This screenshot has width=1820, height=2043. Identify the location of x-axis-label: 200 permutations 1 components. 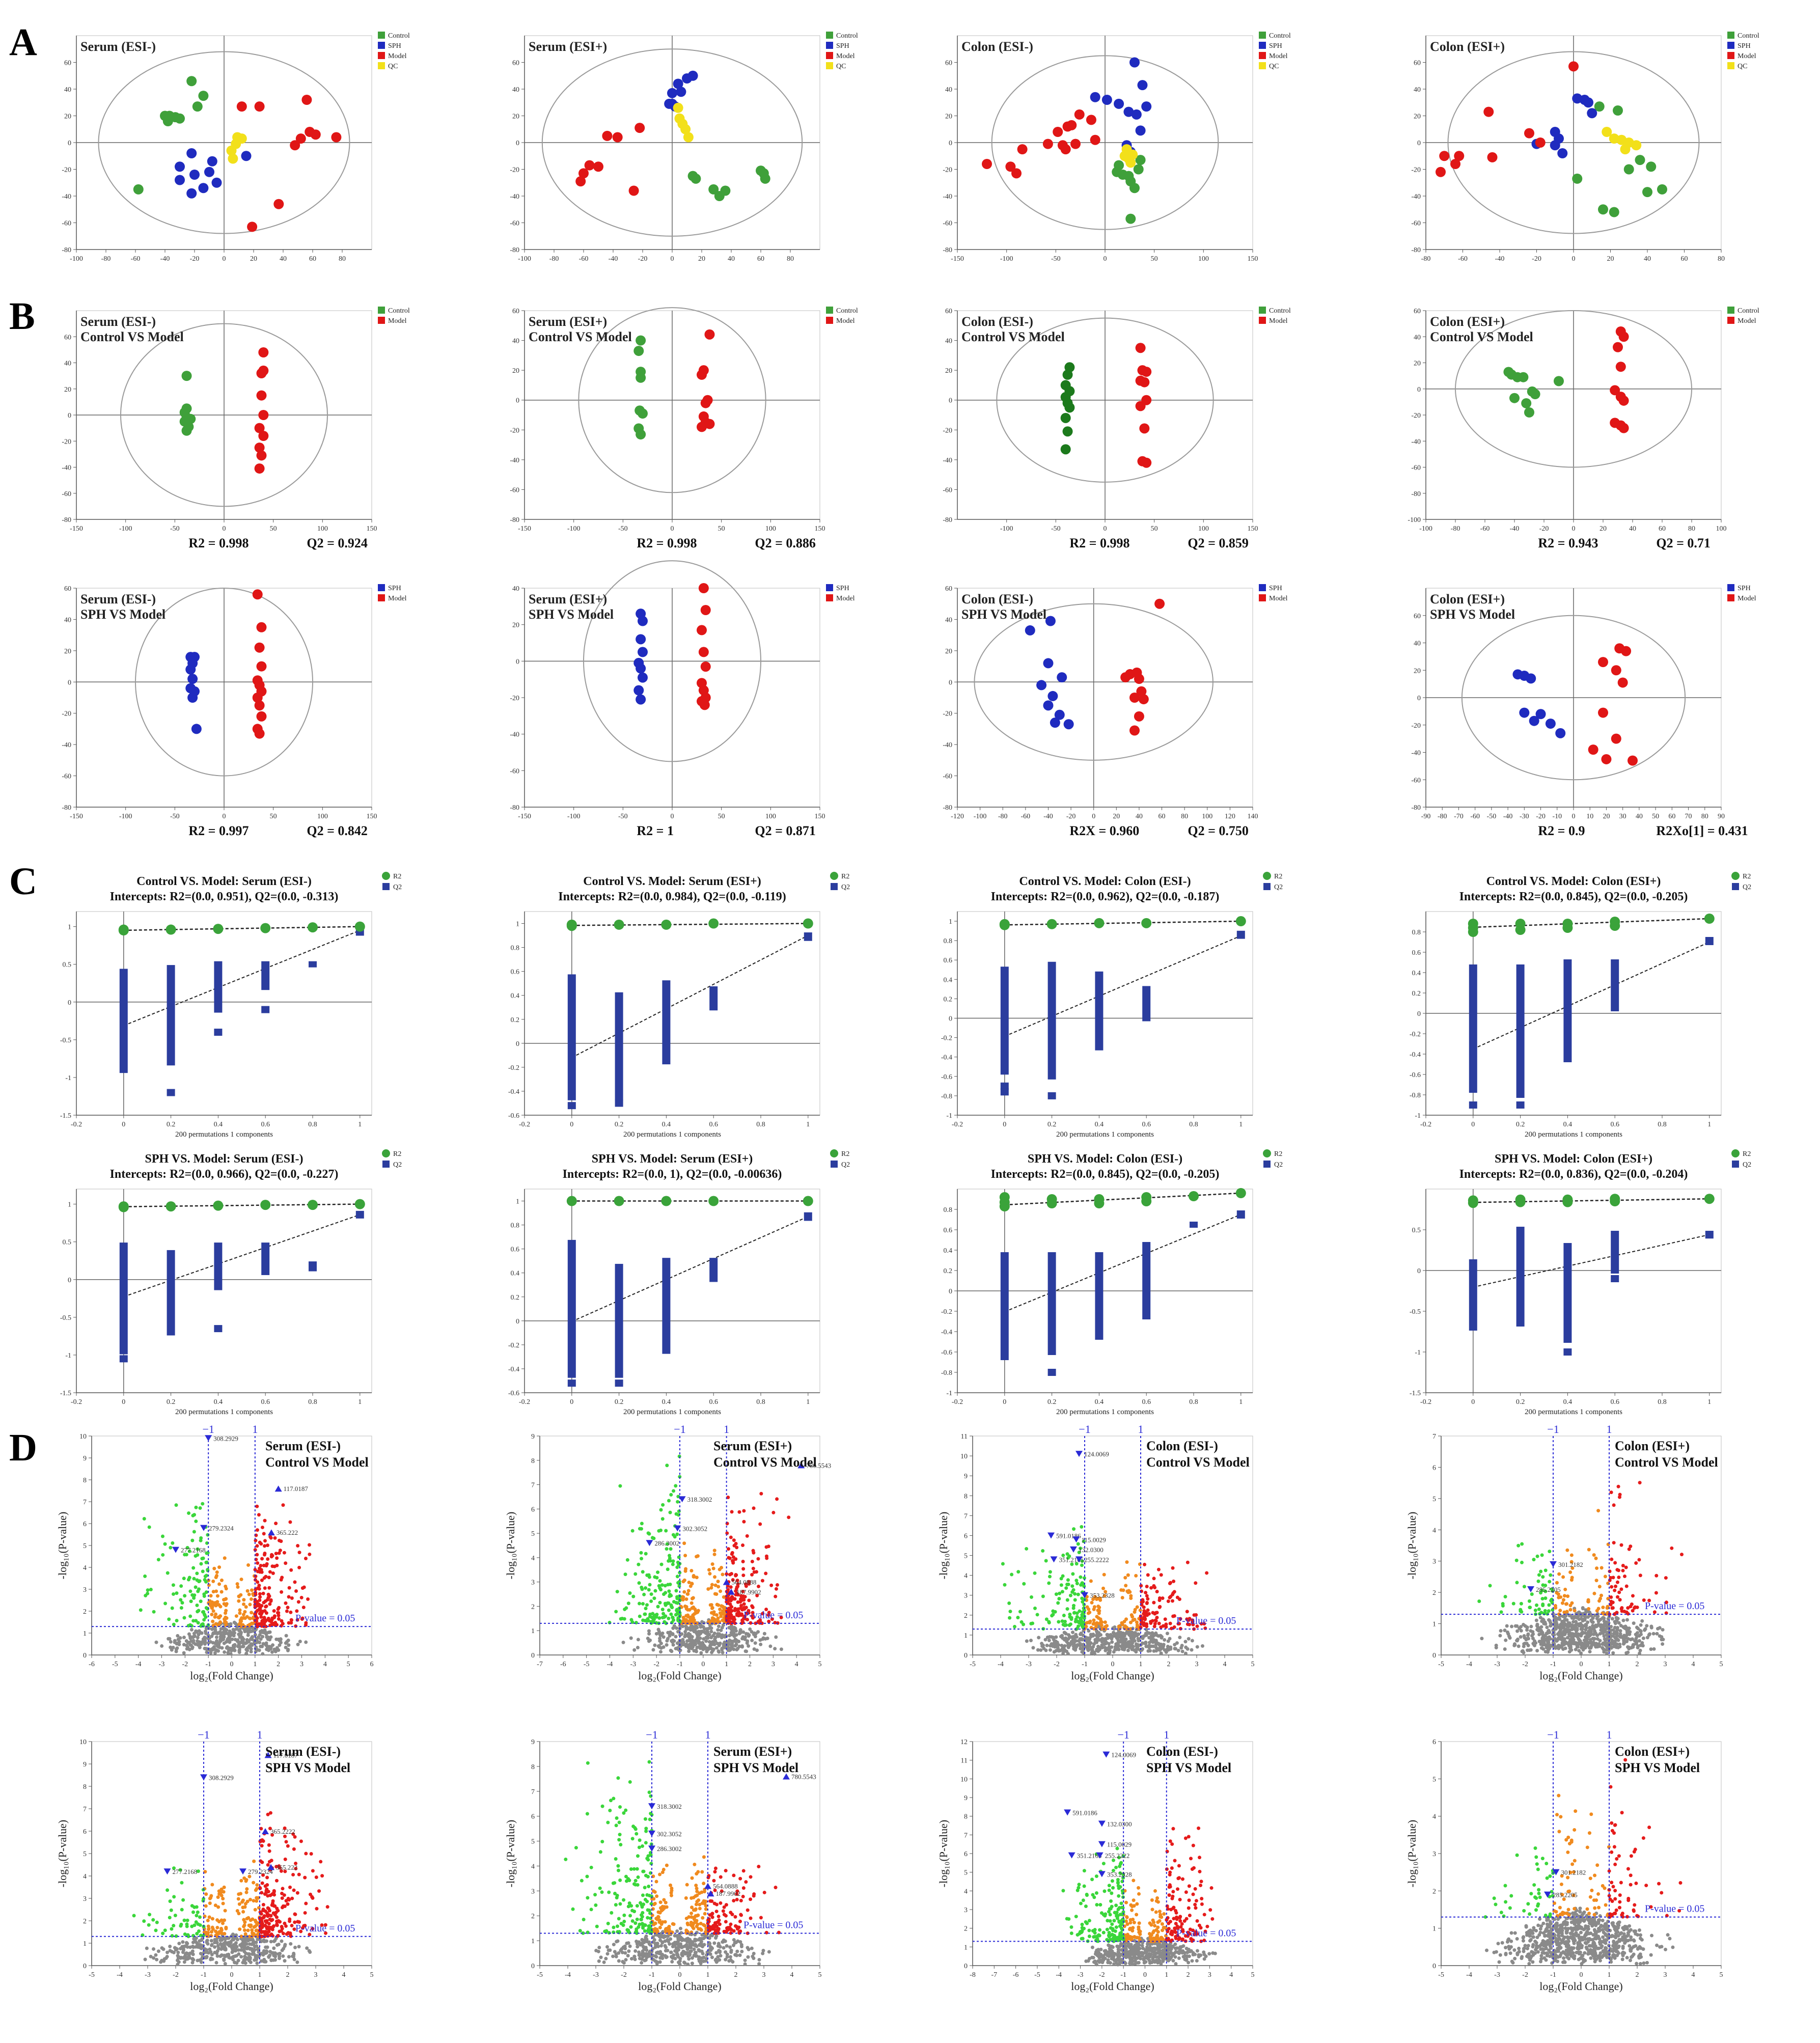
(672, 1412).